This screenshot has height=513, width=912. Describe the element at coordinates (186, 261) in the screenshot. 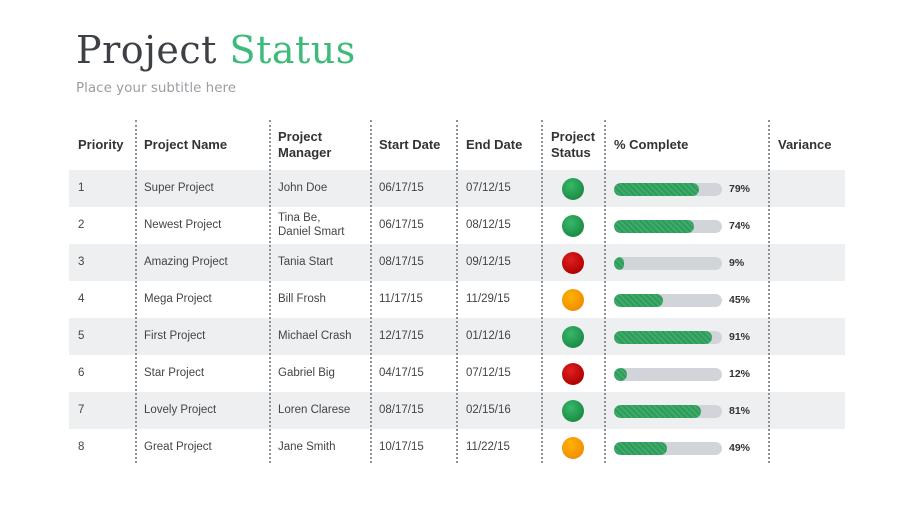

I see `project-name-cell: Amazing Project` at that location.